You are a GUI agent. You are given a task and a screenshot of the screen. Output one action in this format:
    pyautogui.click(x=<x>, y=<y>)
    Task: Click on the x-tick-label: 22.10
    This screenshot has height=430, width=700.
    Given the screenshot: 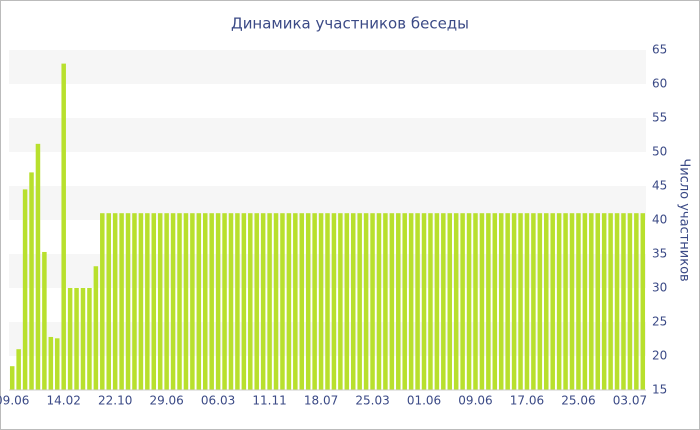 What is the action you would take?
    pyautogui.click(x=115, y=401)
    